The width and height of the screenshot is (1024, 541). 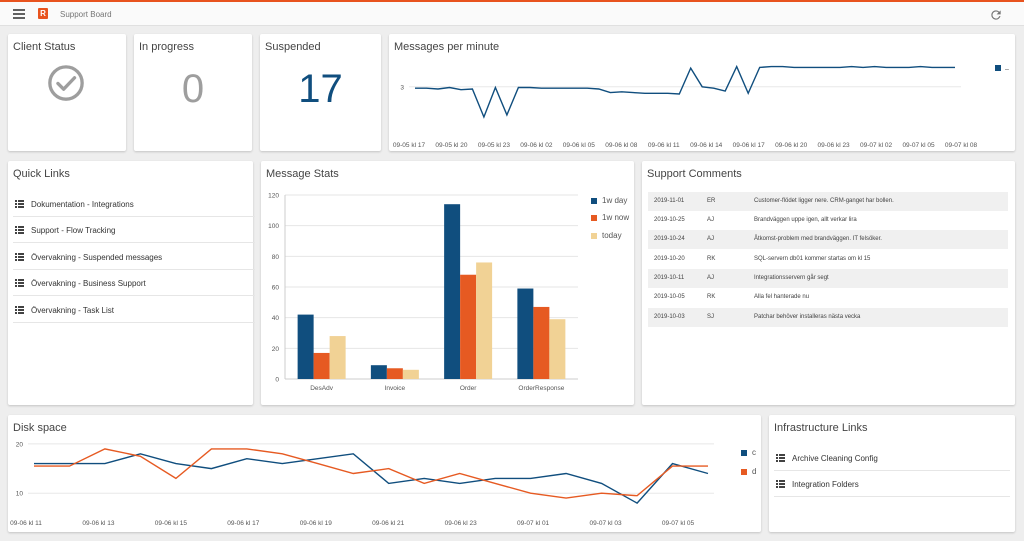 I want to click on suspended-card: Suspended 17, so click(x=320, y=92).